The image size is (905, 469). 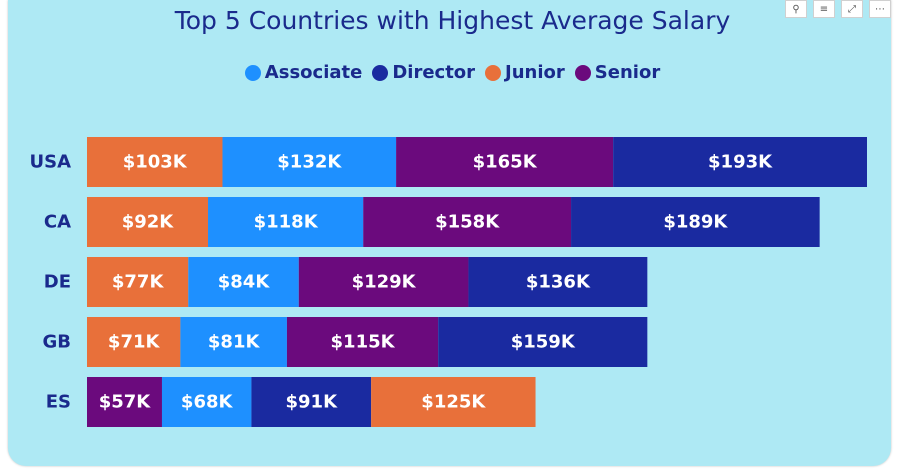 I want to click on chart-legend: Associate Director Junior Senior, so click(x=452, y=72).